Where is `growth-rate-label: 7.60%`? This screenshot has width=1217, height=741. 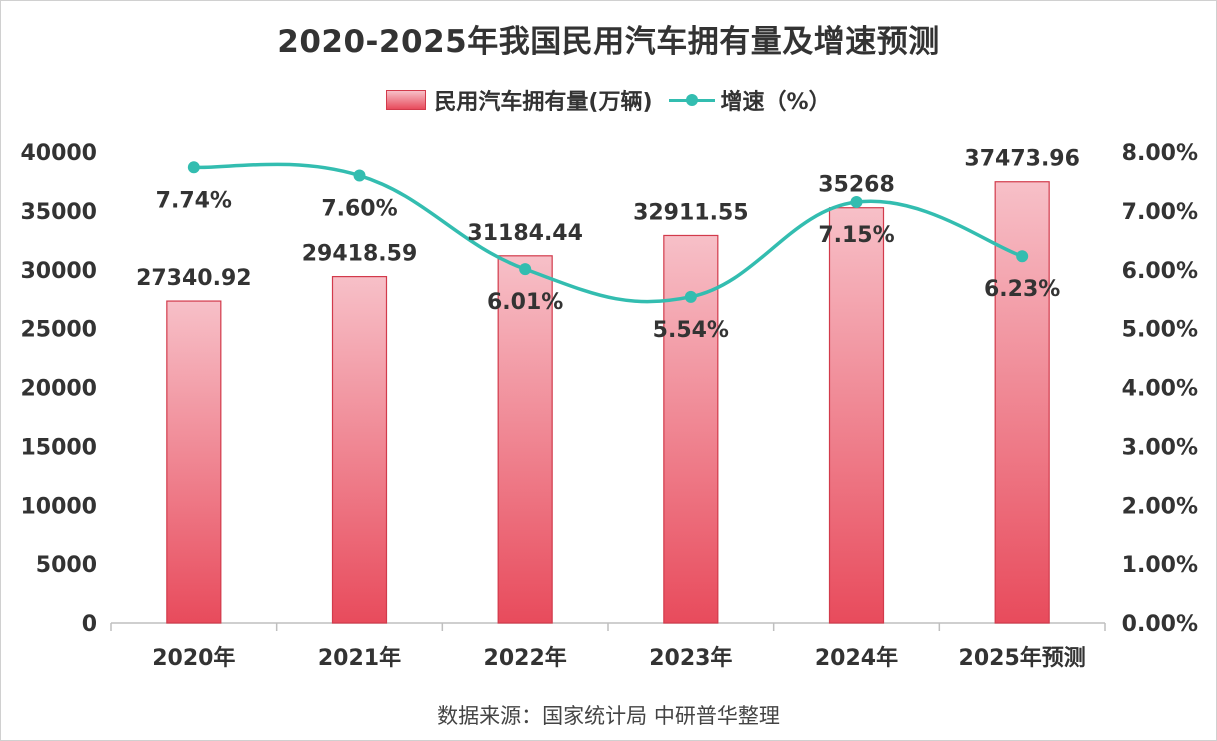 growth-rate-label: 7.60% is located at coordinates (359, 209).